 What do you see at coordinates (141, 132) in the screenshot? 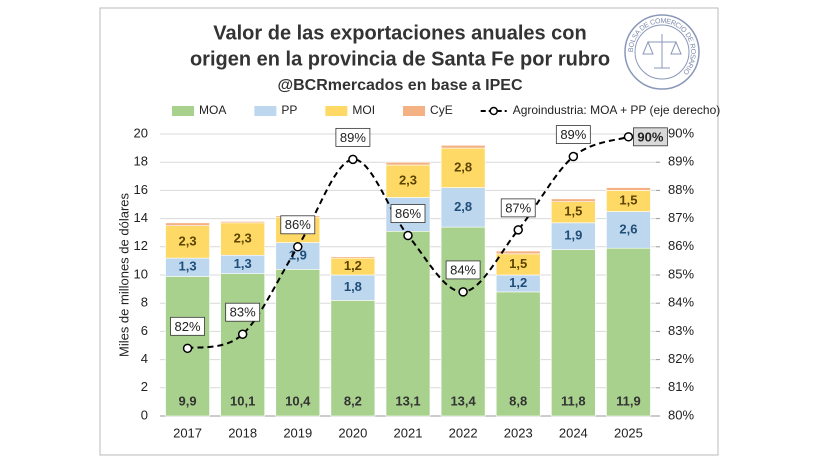
I see `y-tick-label: 20` at bounding box center [141, 132].